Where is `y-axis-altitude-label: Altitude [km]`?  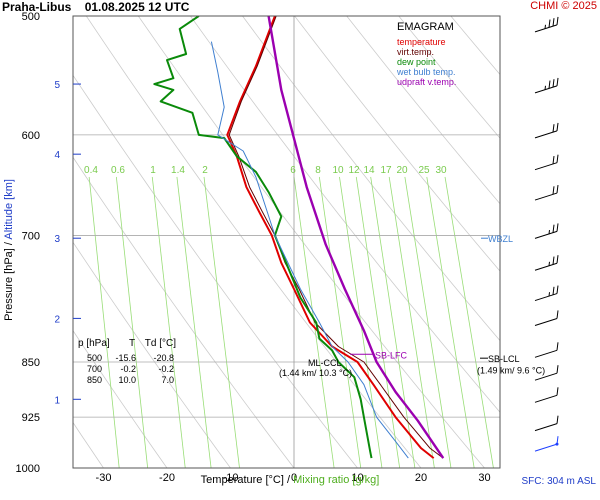
y-axis-altitude-label: Altitude [km] is located at coordinates (9, 209).